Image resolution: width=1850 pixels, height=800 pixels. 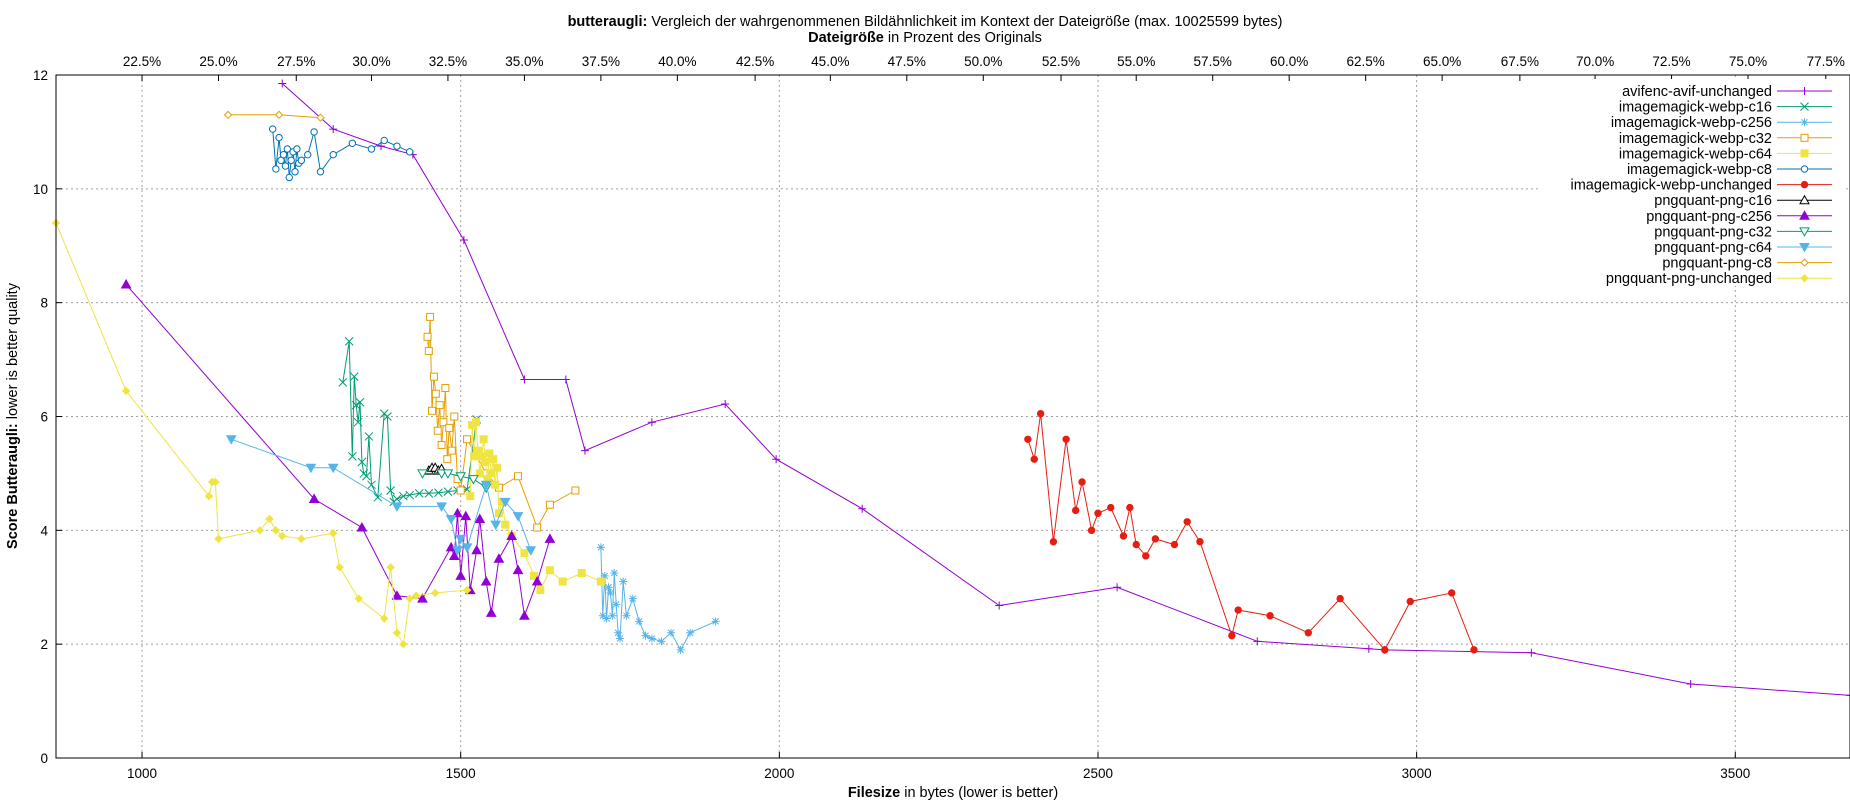 What do you see at coordinates (1671, 61) in the screenshot?
I see `x2-tick-label: 72.5%` at bounding box center [1671, 61].